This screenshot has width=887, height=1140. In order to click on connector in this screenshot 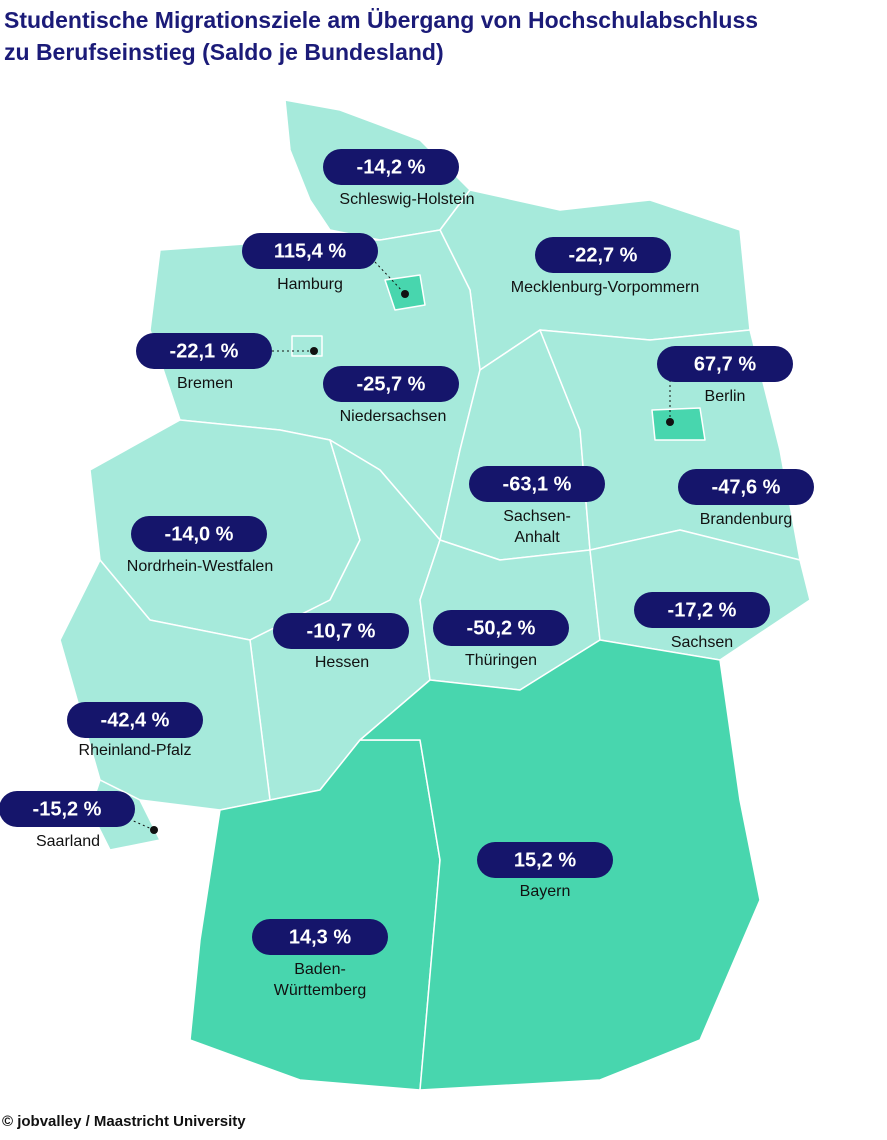, I will do `click(390, 278)`.